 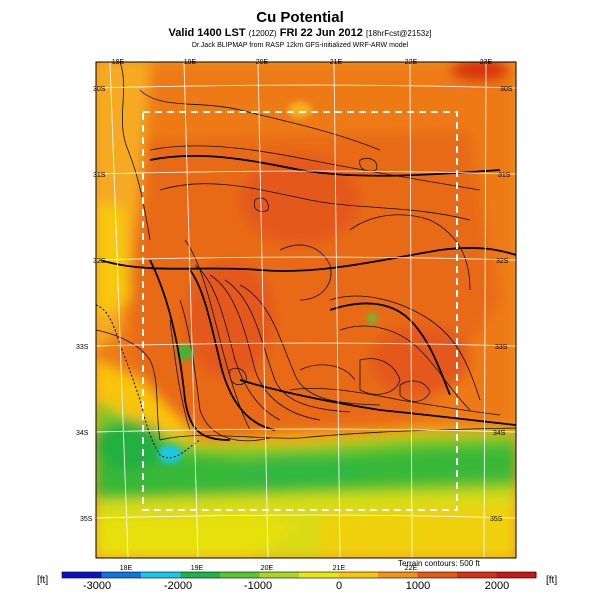 What do you see at coordinates (499, 433) in the screenshot?
I see `lat-label-right: 34S` at bounding box center [499, 433].